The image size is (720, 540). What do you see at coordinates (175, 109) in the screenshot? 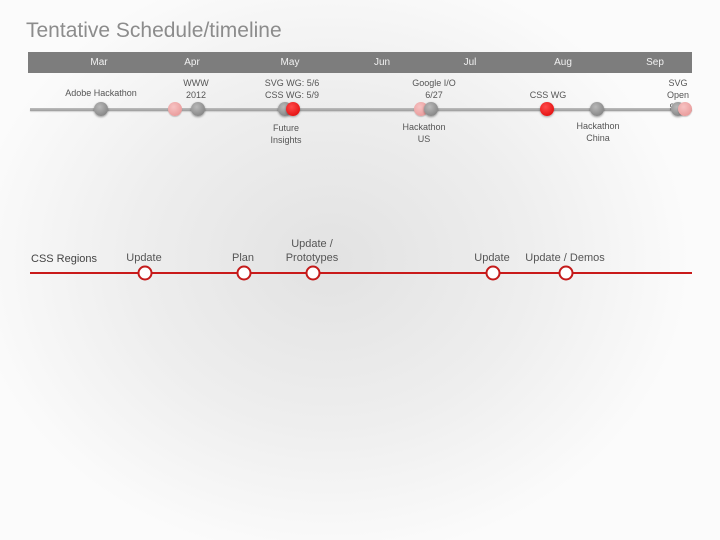
I see `event-dot-pink-apr` at bounding box center [175, 109].